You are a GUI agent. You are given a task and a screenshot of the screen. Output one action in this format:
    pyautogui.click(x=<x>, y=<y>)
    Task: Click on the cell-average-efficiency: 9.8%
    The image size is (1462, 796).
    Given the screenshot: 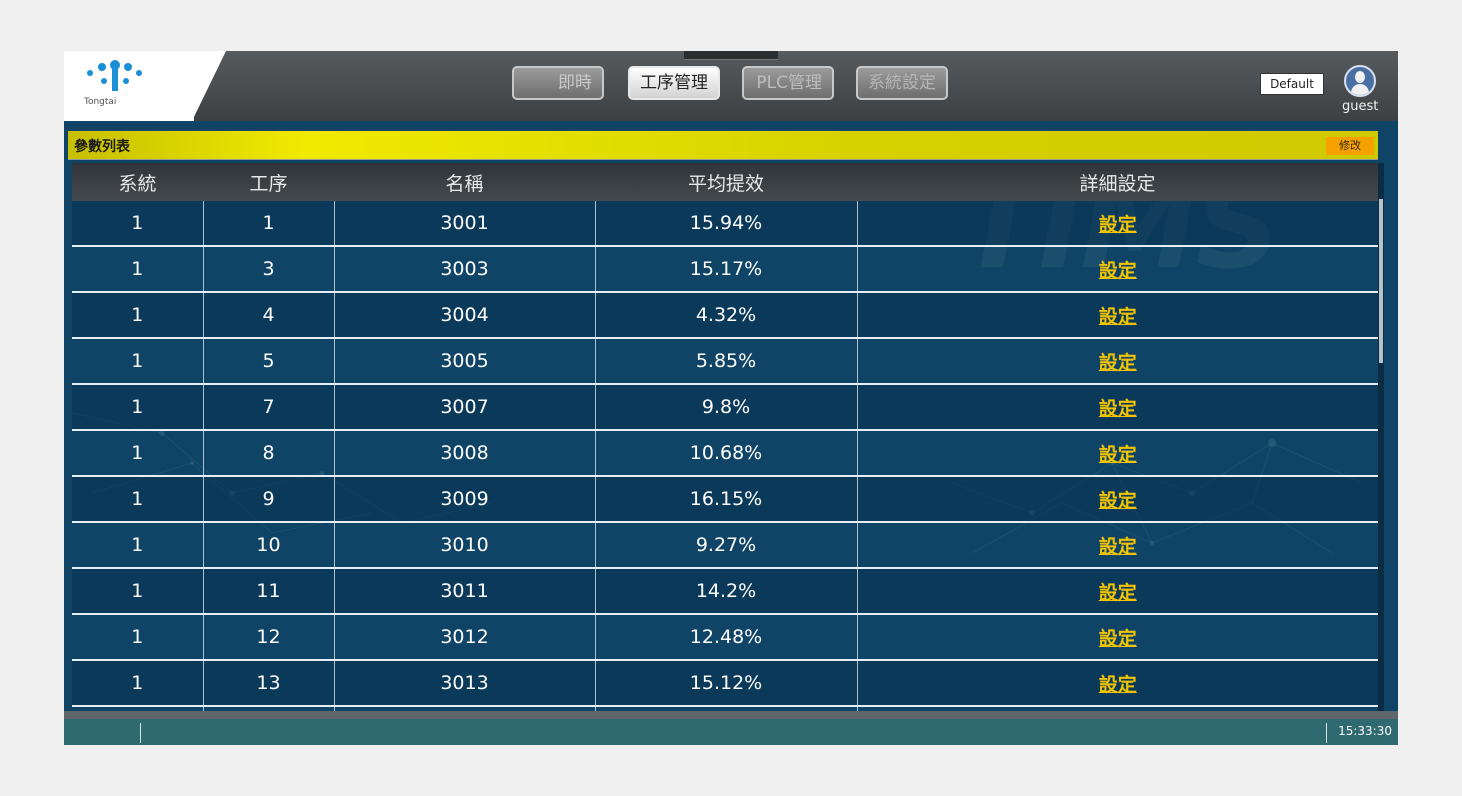 What is the action you would take?
    pyautogui.click(x=726, y=407)
    